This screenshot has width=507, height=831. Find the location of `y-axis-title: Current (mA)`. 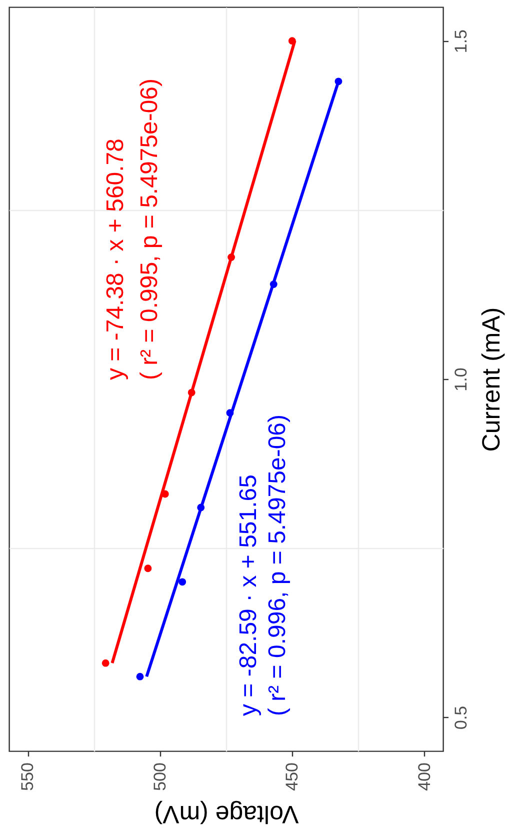

y-axis-title: Current (mA) is located at coordinates (492, 379).